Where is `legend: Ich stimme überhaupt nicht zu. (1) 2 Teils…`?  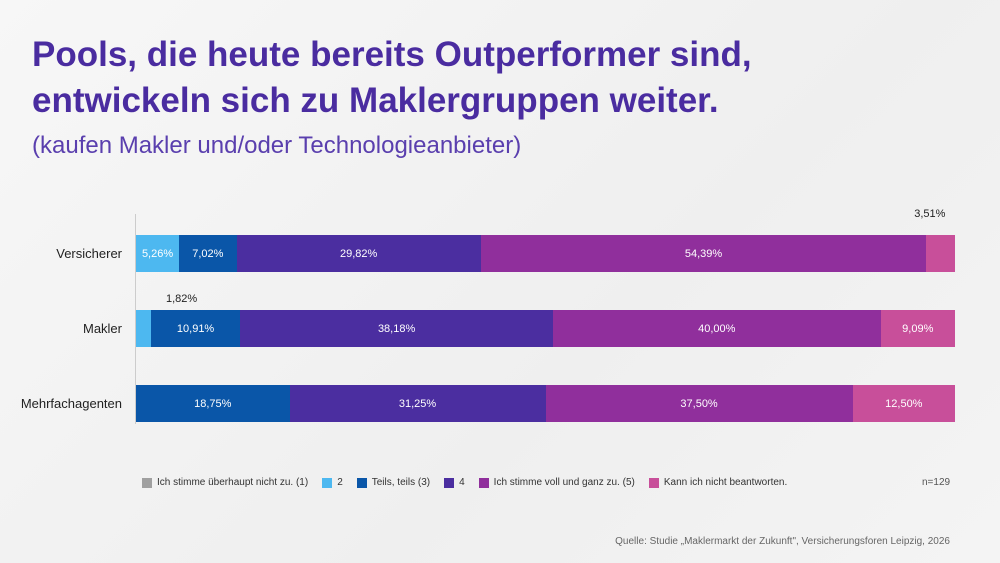
legend: Ich stimme überhaupt nicht zu. (1) 2 Teils… is located at coordinates (471, 482).